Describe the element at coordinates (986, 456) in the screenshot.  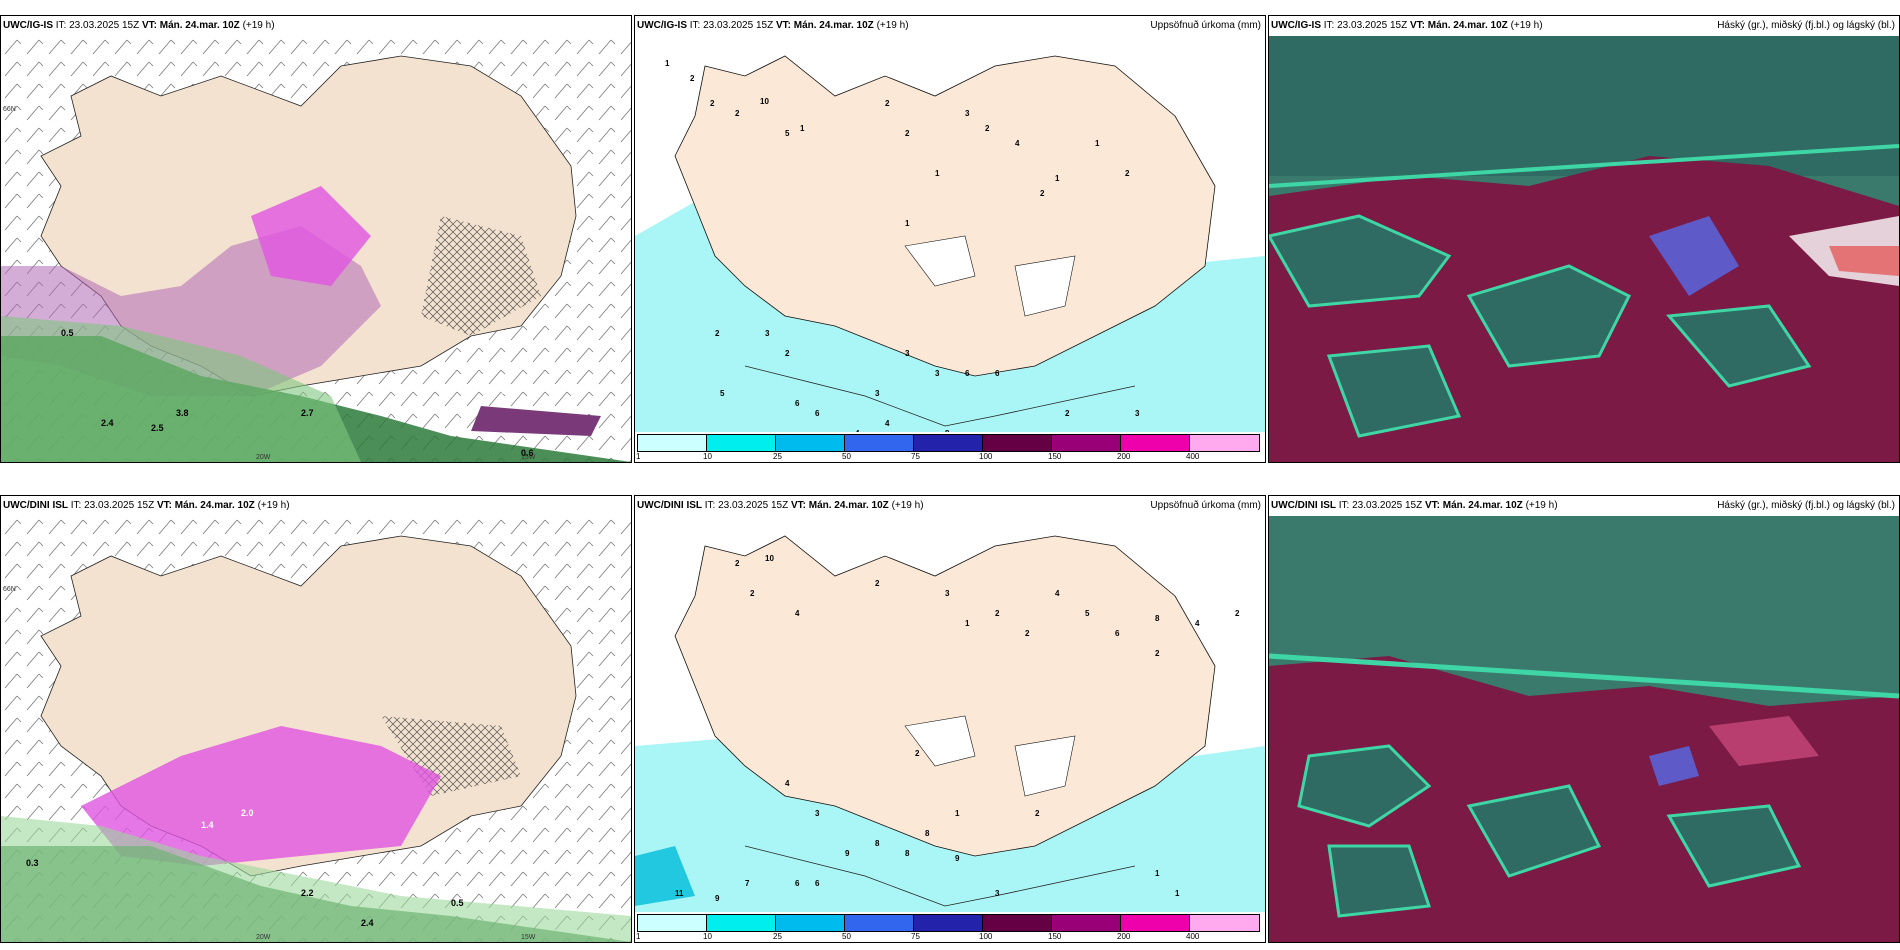
I see `colorbar-tick: 100` at that location.